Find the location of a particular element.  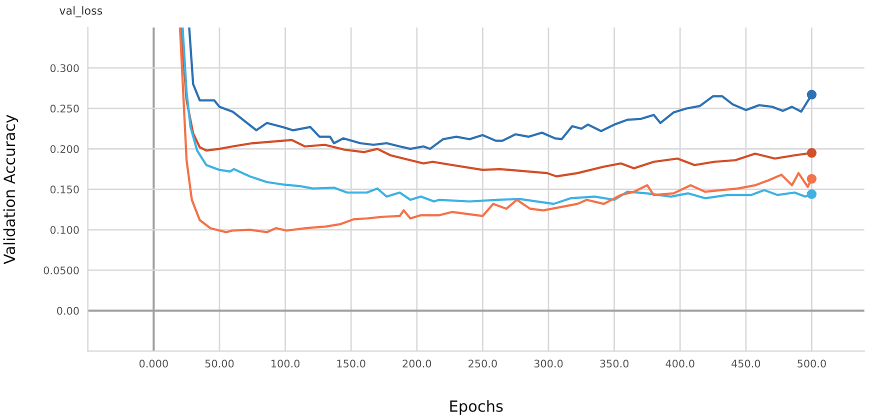

x-tick-label: 150.0 is located at coordinates (351, 364).